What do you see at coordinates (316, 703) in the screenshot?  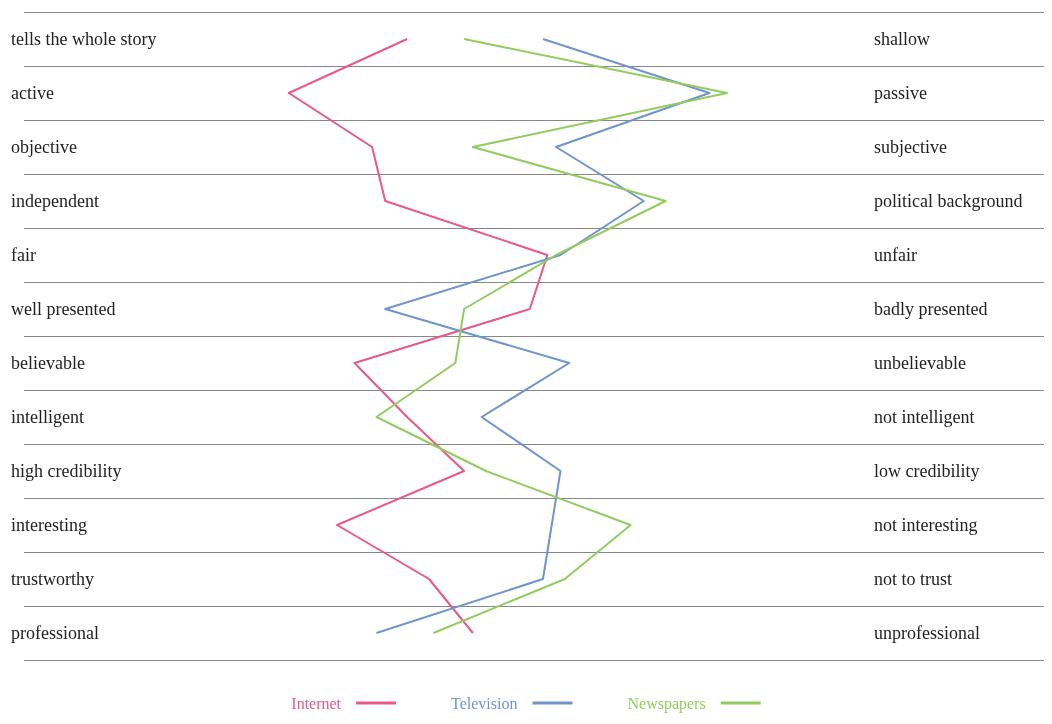 I see `legend-label: Internet` at bounding box center [316, 703].